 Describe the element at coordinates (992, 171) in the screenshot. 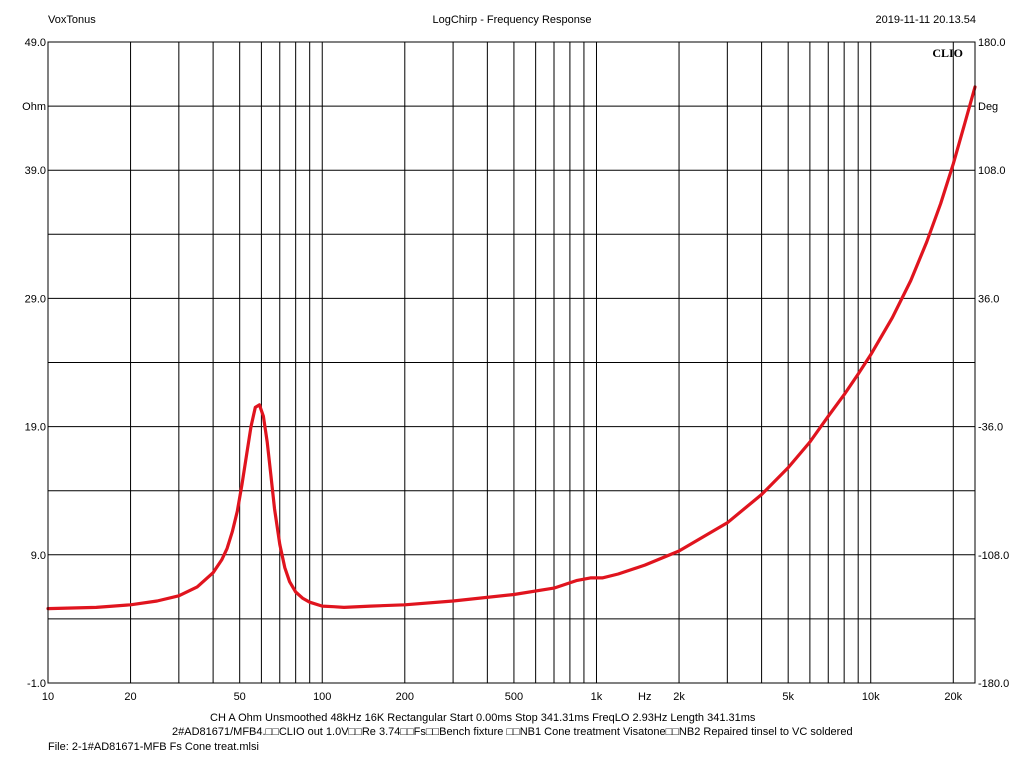

I see `y2-tick-label: 108.0` at that location.